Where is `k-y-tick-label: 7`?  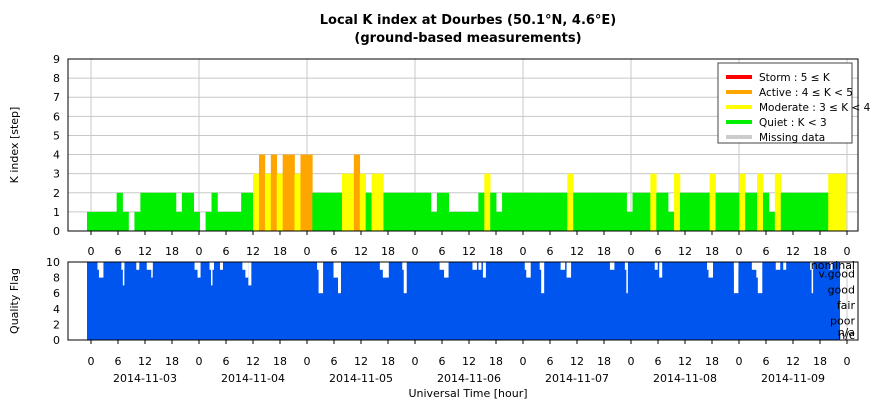 k-y-tick-label: 7 is located at coordinates (56, 97).